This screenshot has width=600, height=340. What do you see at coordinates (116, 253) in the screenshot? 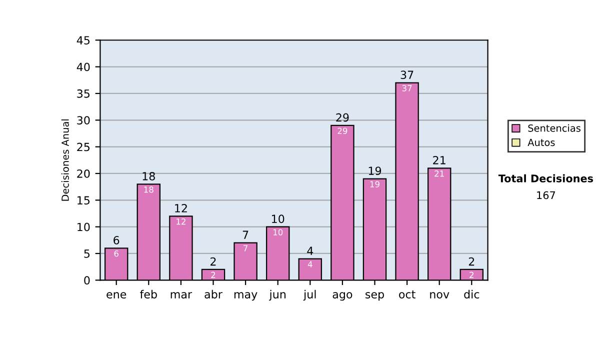
I see `data-label: 6` at bounding box center [116, 253].